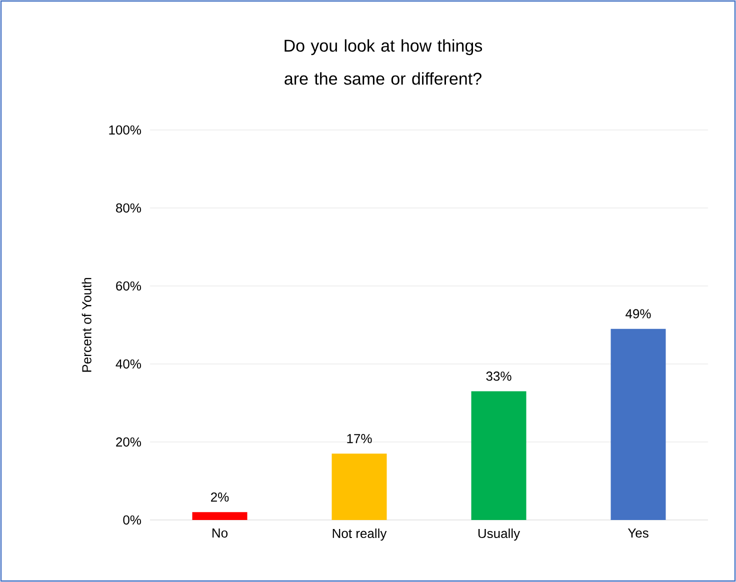  What do you see at coordinates (638, 313) in the screenshot?
I see `data-label: 49%` at bounding box center [638, 313].